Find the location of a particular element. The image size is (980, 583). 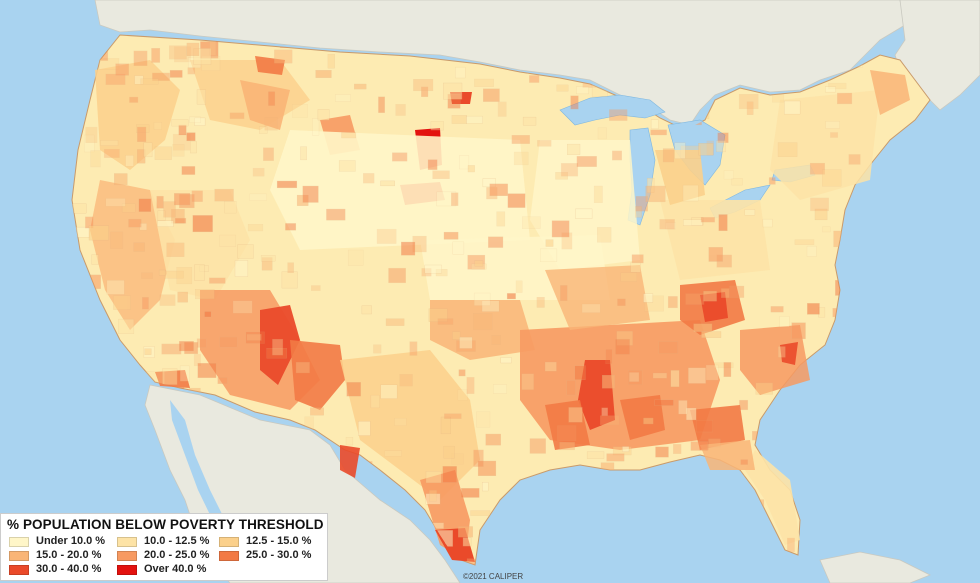

legend-swatch is located at coordinates (127, 556).